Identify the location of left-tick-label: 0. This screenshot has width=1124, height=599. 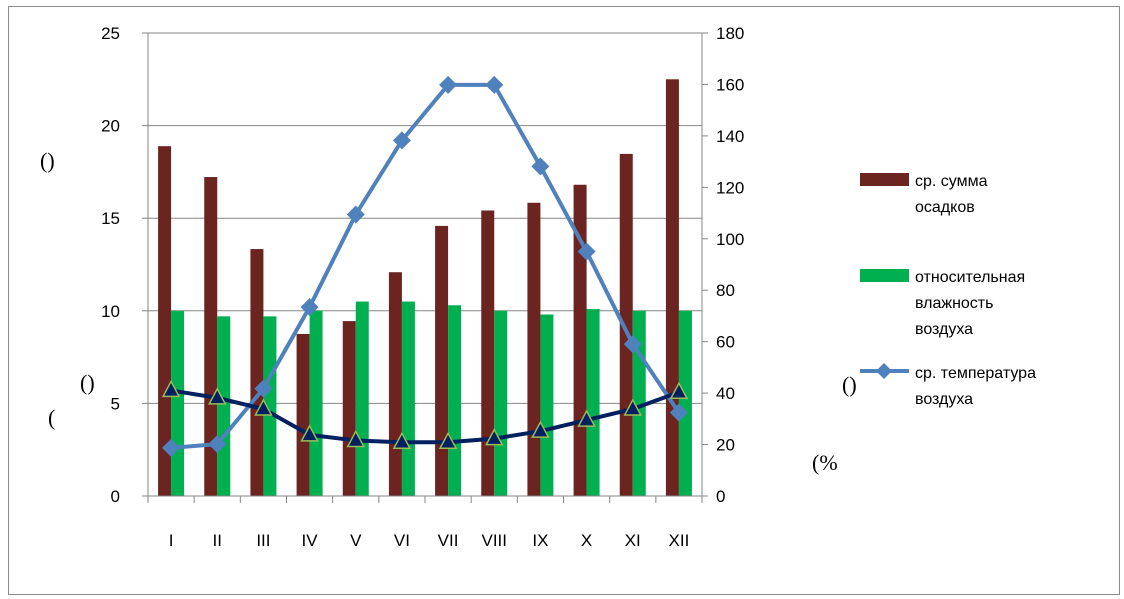
(115, 496).